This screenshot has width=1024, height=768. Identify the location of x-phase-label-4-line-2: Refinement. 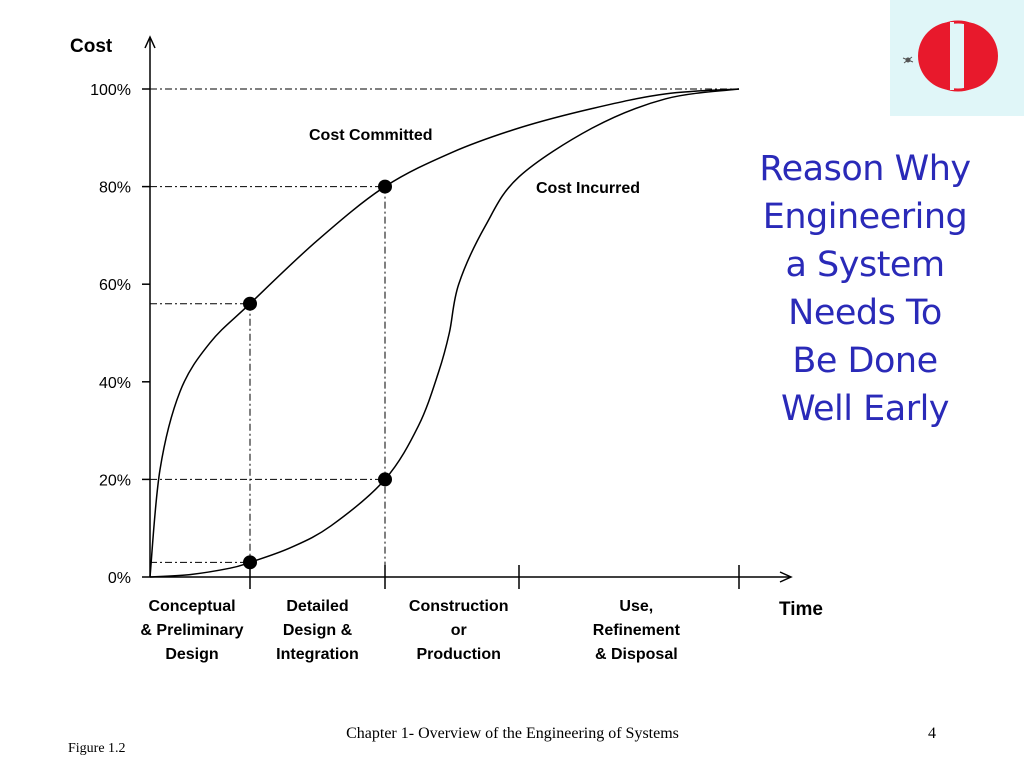
(637, 630).